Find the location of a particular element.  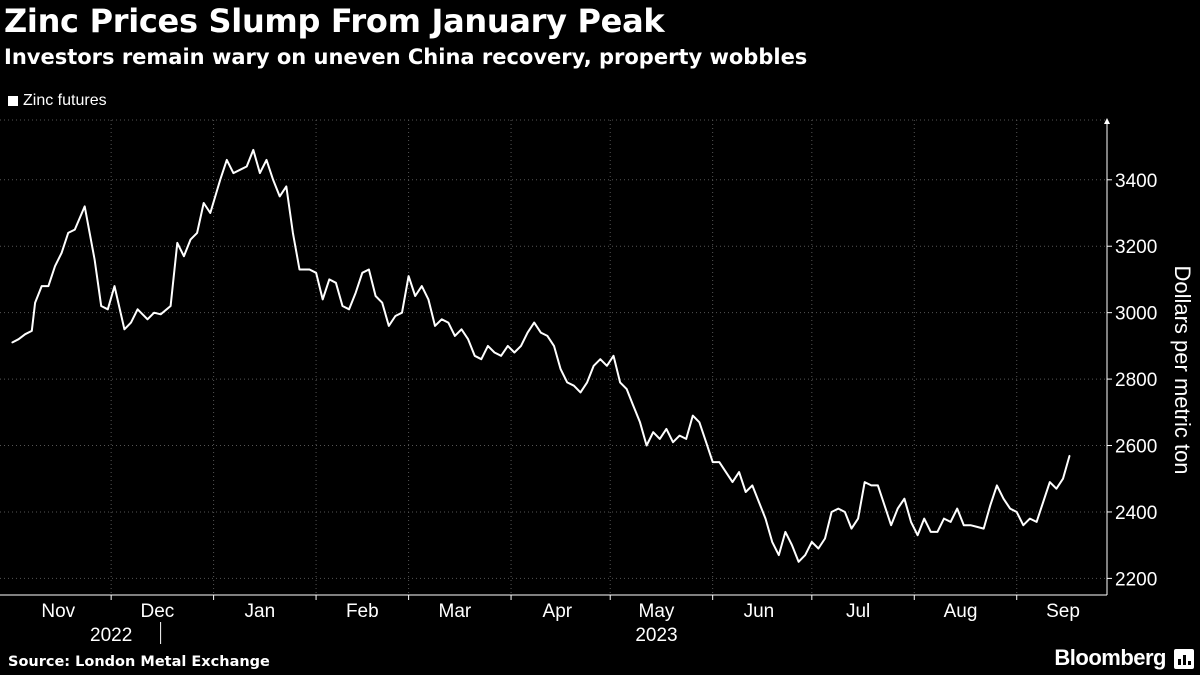

y-tick-label: 2600 is located at coordinates (1136, 447).